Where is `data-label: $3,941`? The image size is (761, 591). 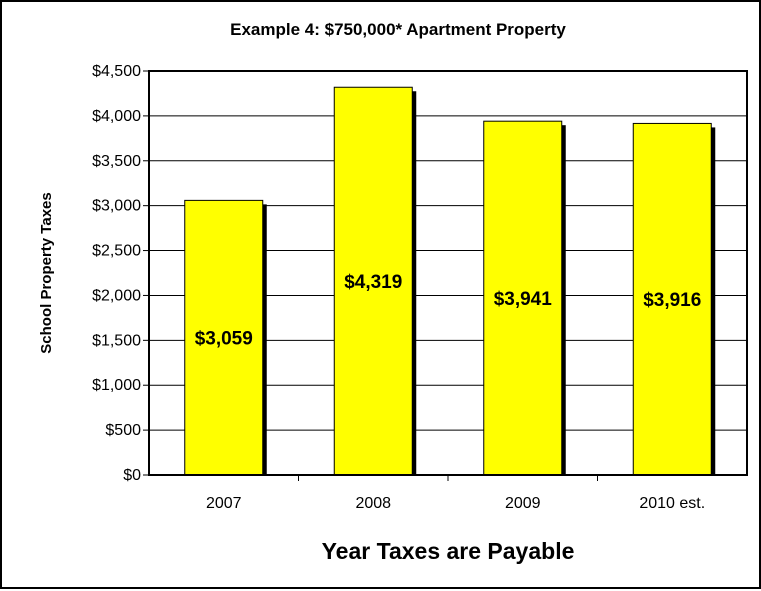
data-label: $3,941 is located at coordinates (523, 299).